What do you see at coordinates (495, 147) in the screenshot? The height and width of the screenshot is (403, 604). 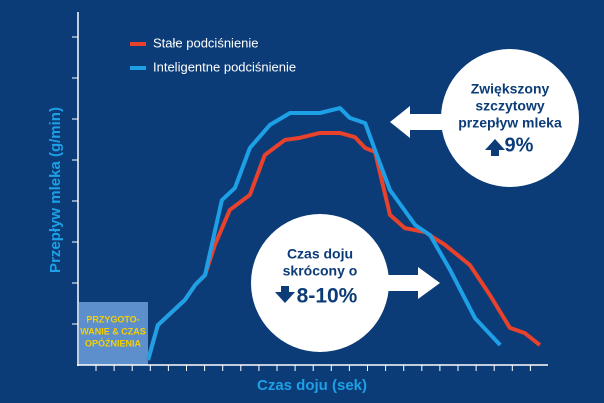 I see `up-icon` at bounding box center [495, 147].